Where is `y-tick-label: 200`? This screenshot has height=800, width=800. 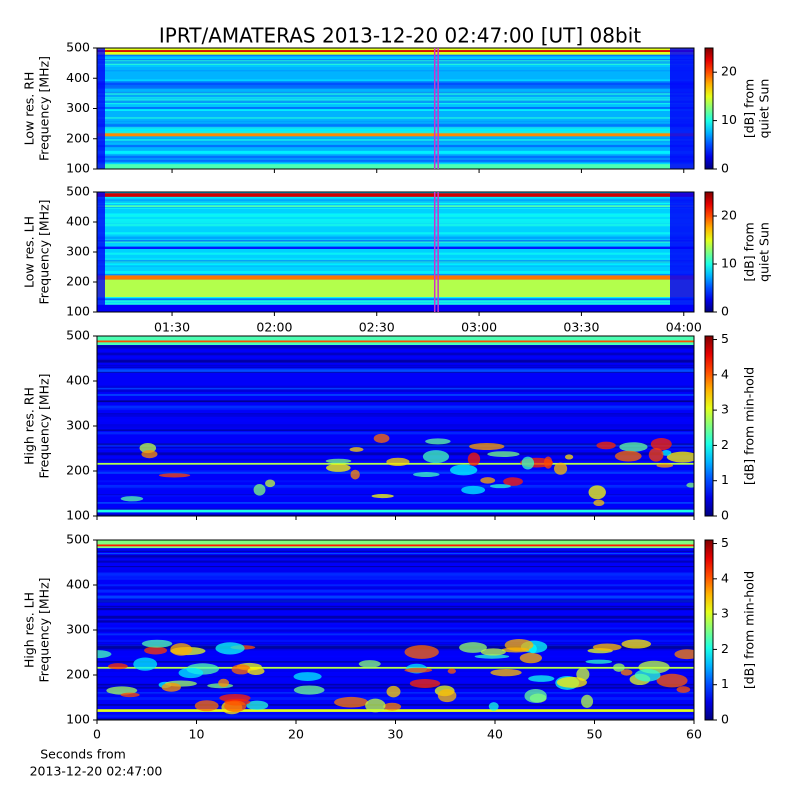 y-tick-label: 200 is located at coordinates (78, 281).